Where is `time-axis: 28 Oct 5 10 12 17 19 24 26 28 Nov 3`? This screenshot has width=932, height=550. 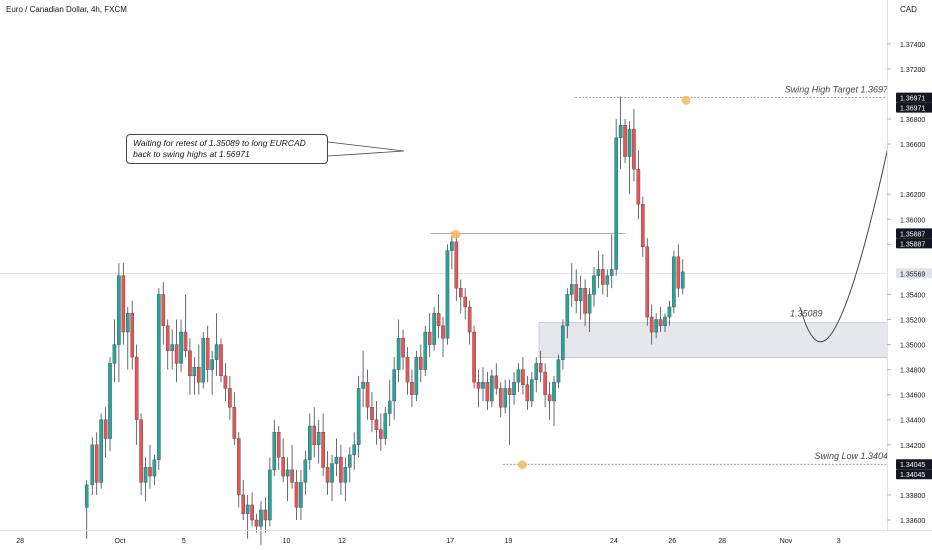
time-axis: 28 Oct 5 10 12 17 19 24 26 28 Nov 3 is located at coordinates (466, 537).